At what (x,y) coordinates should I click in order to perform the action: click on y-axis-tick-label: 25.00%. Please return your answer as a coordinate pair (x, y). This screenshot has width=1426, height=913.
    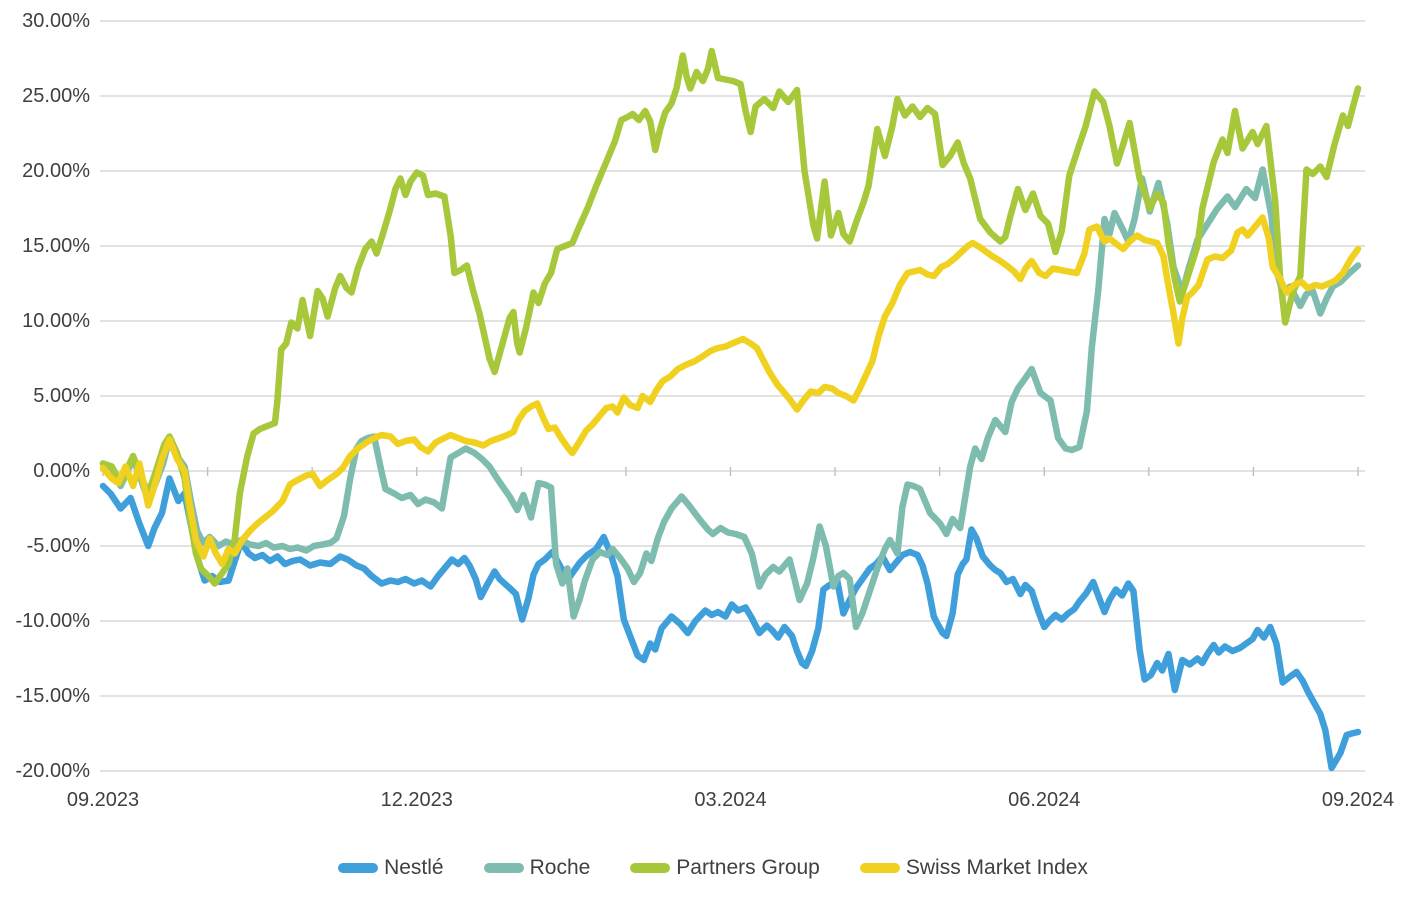
    Looking at the image, I should click on (56, 96).